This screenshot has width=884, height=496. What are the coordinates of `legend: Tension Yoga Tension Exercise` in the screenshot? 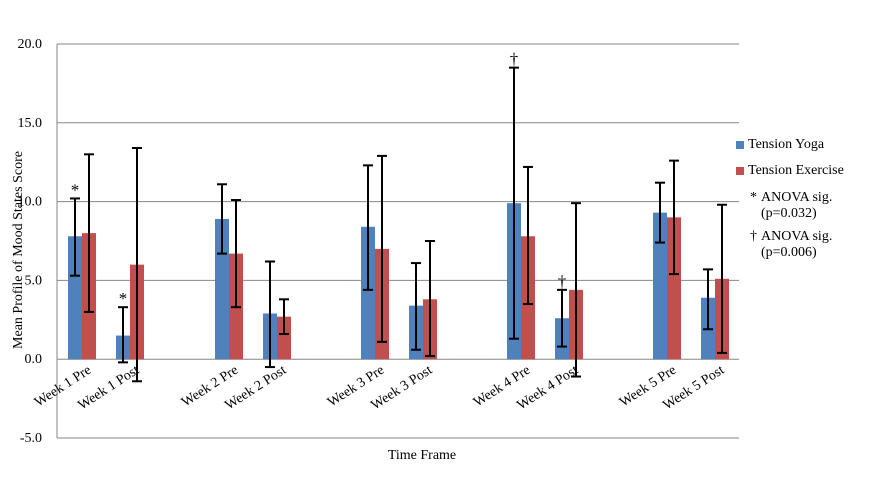 It's located at (790, 158).